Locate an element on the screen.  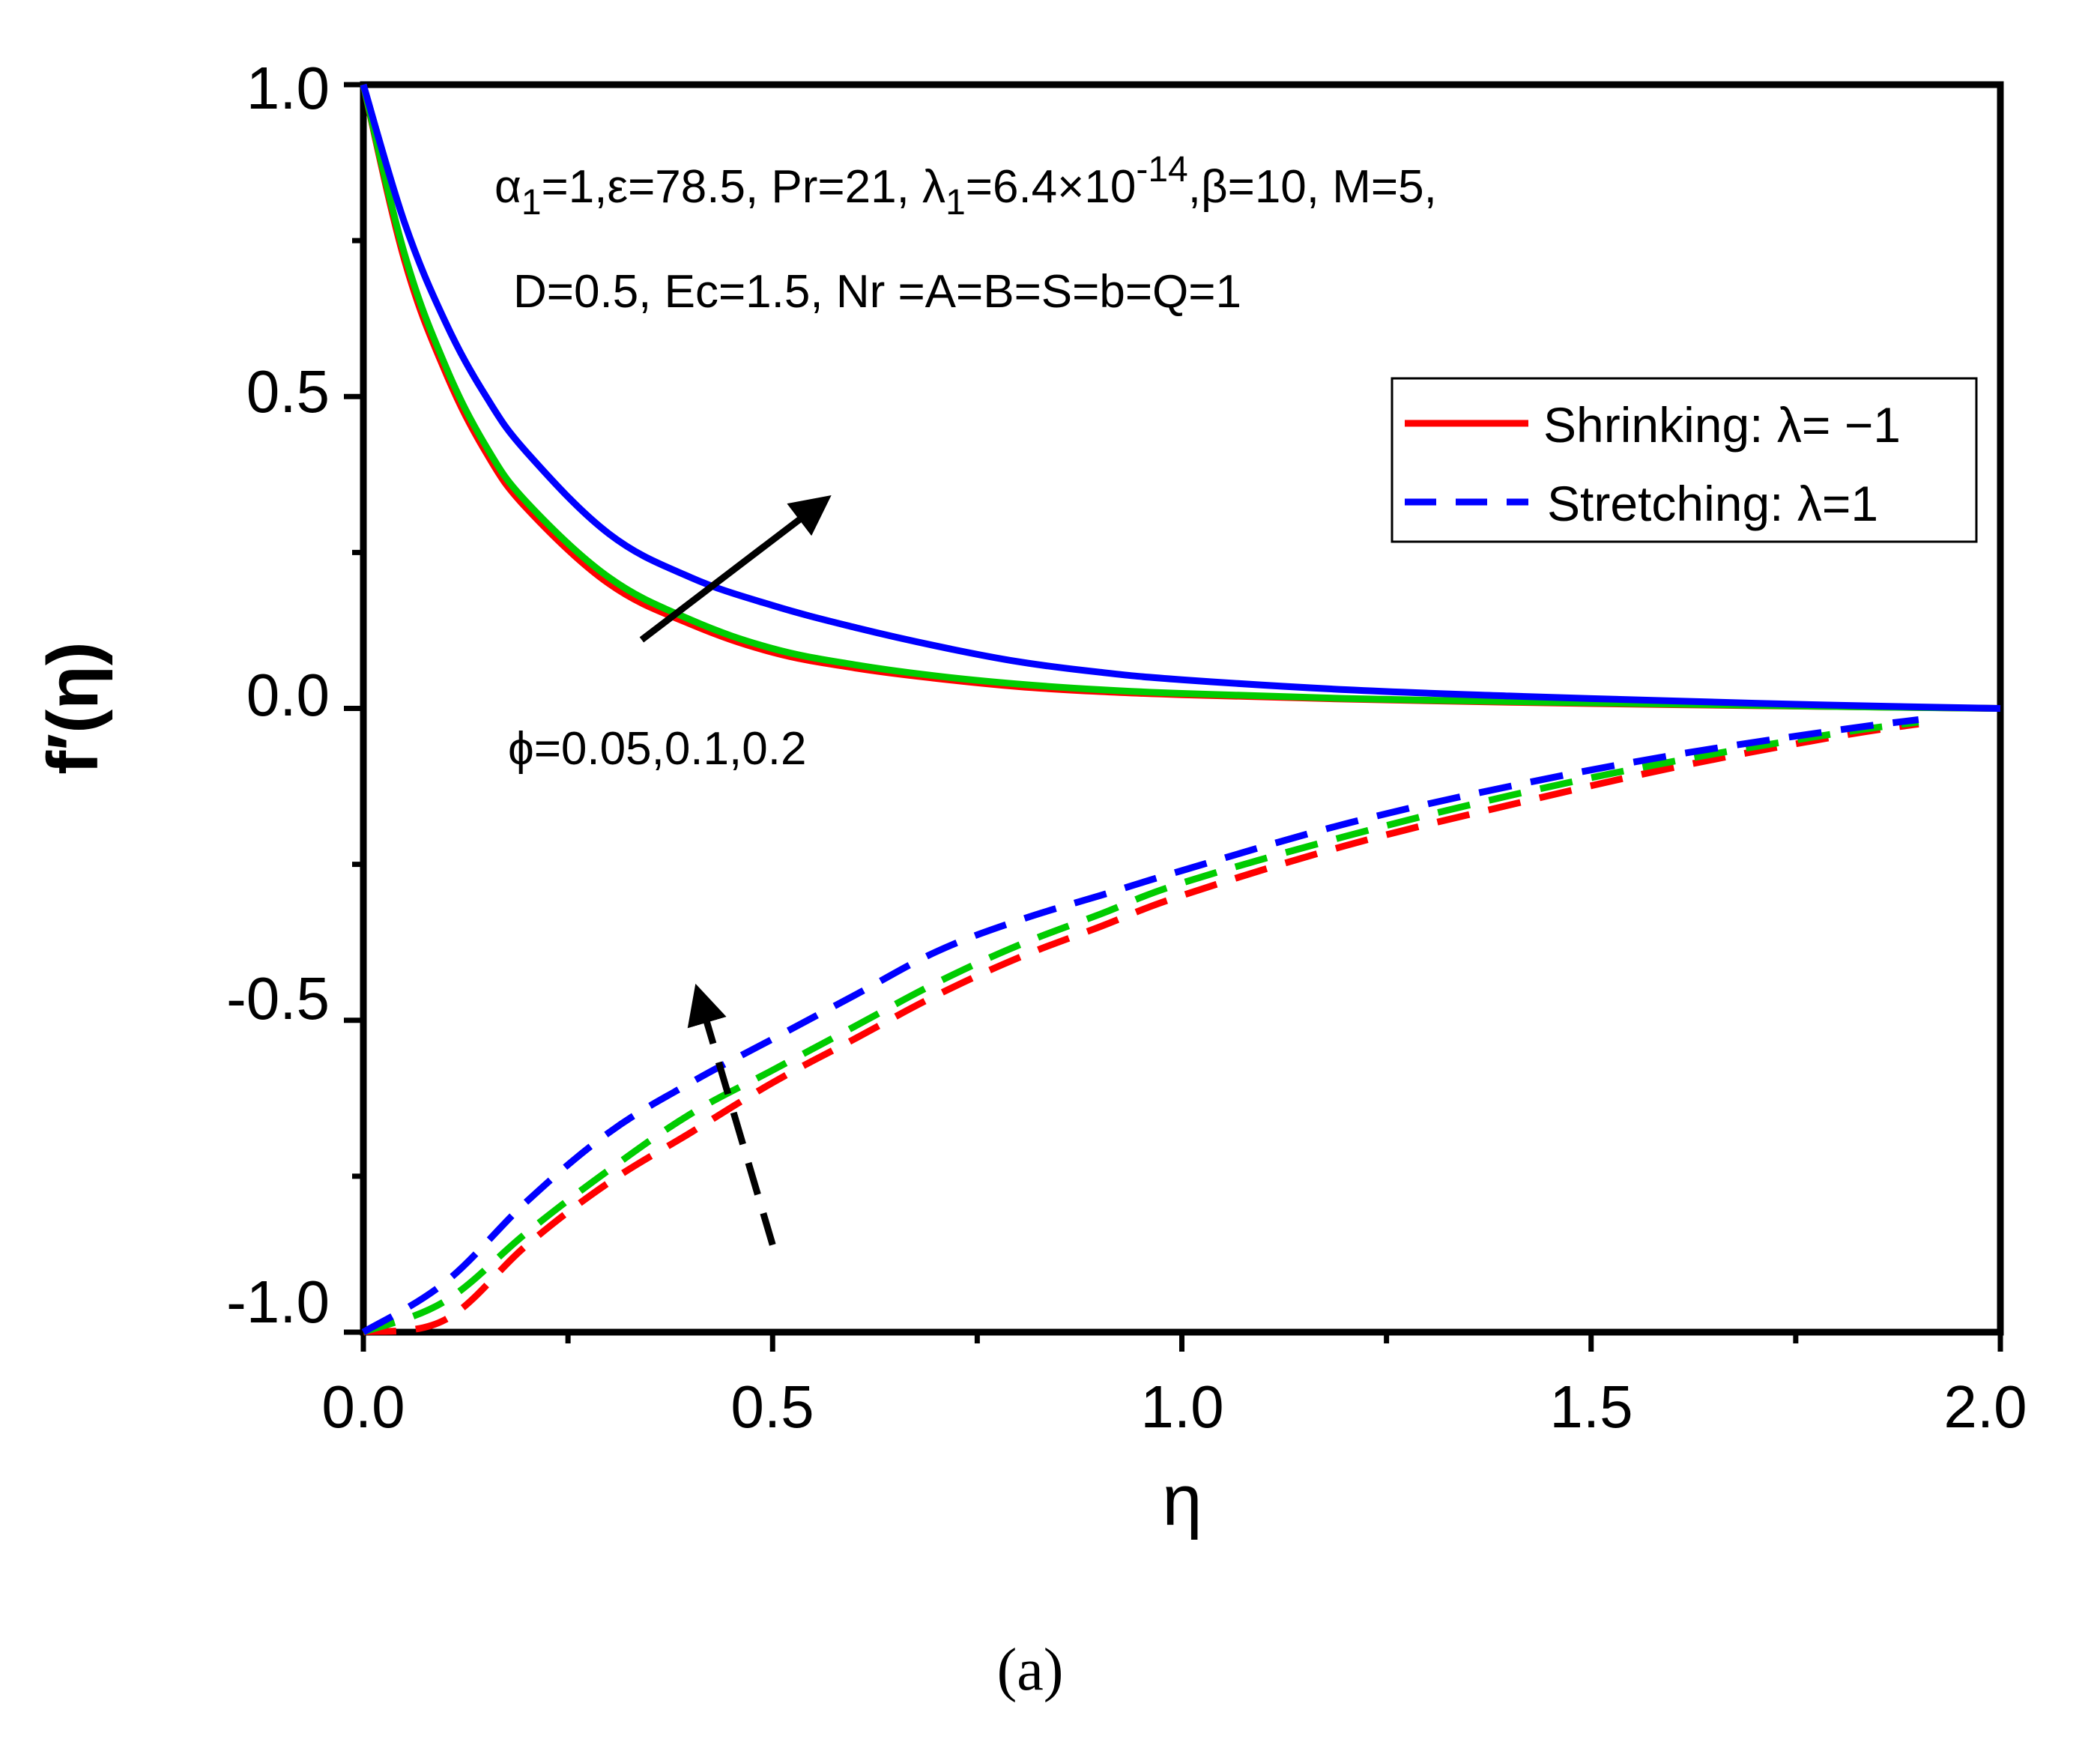
legend: Shrinking: λ= −1 Stretching: λ=1 is located at coordinates (1684, 460).